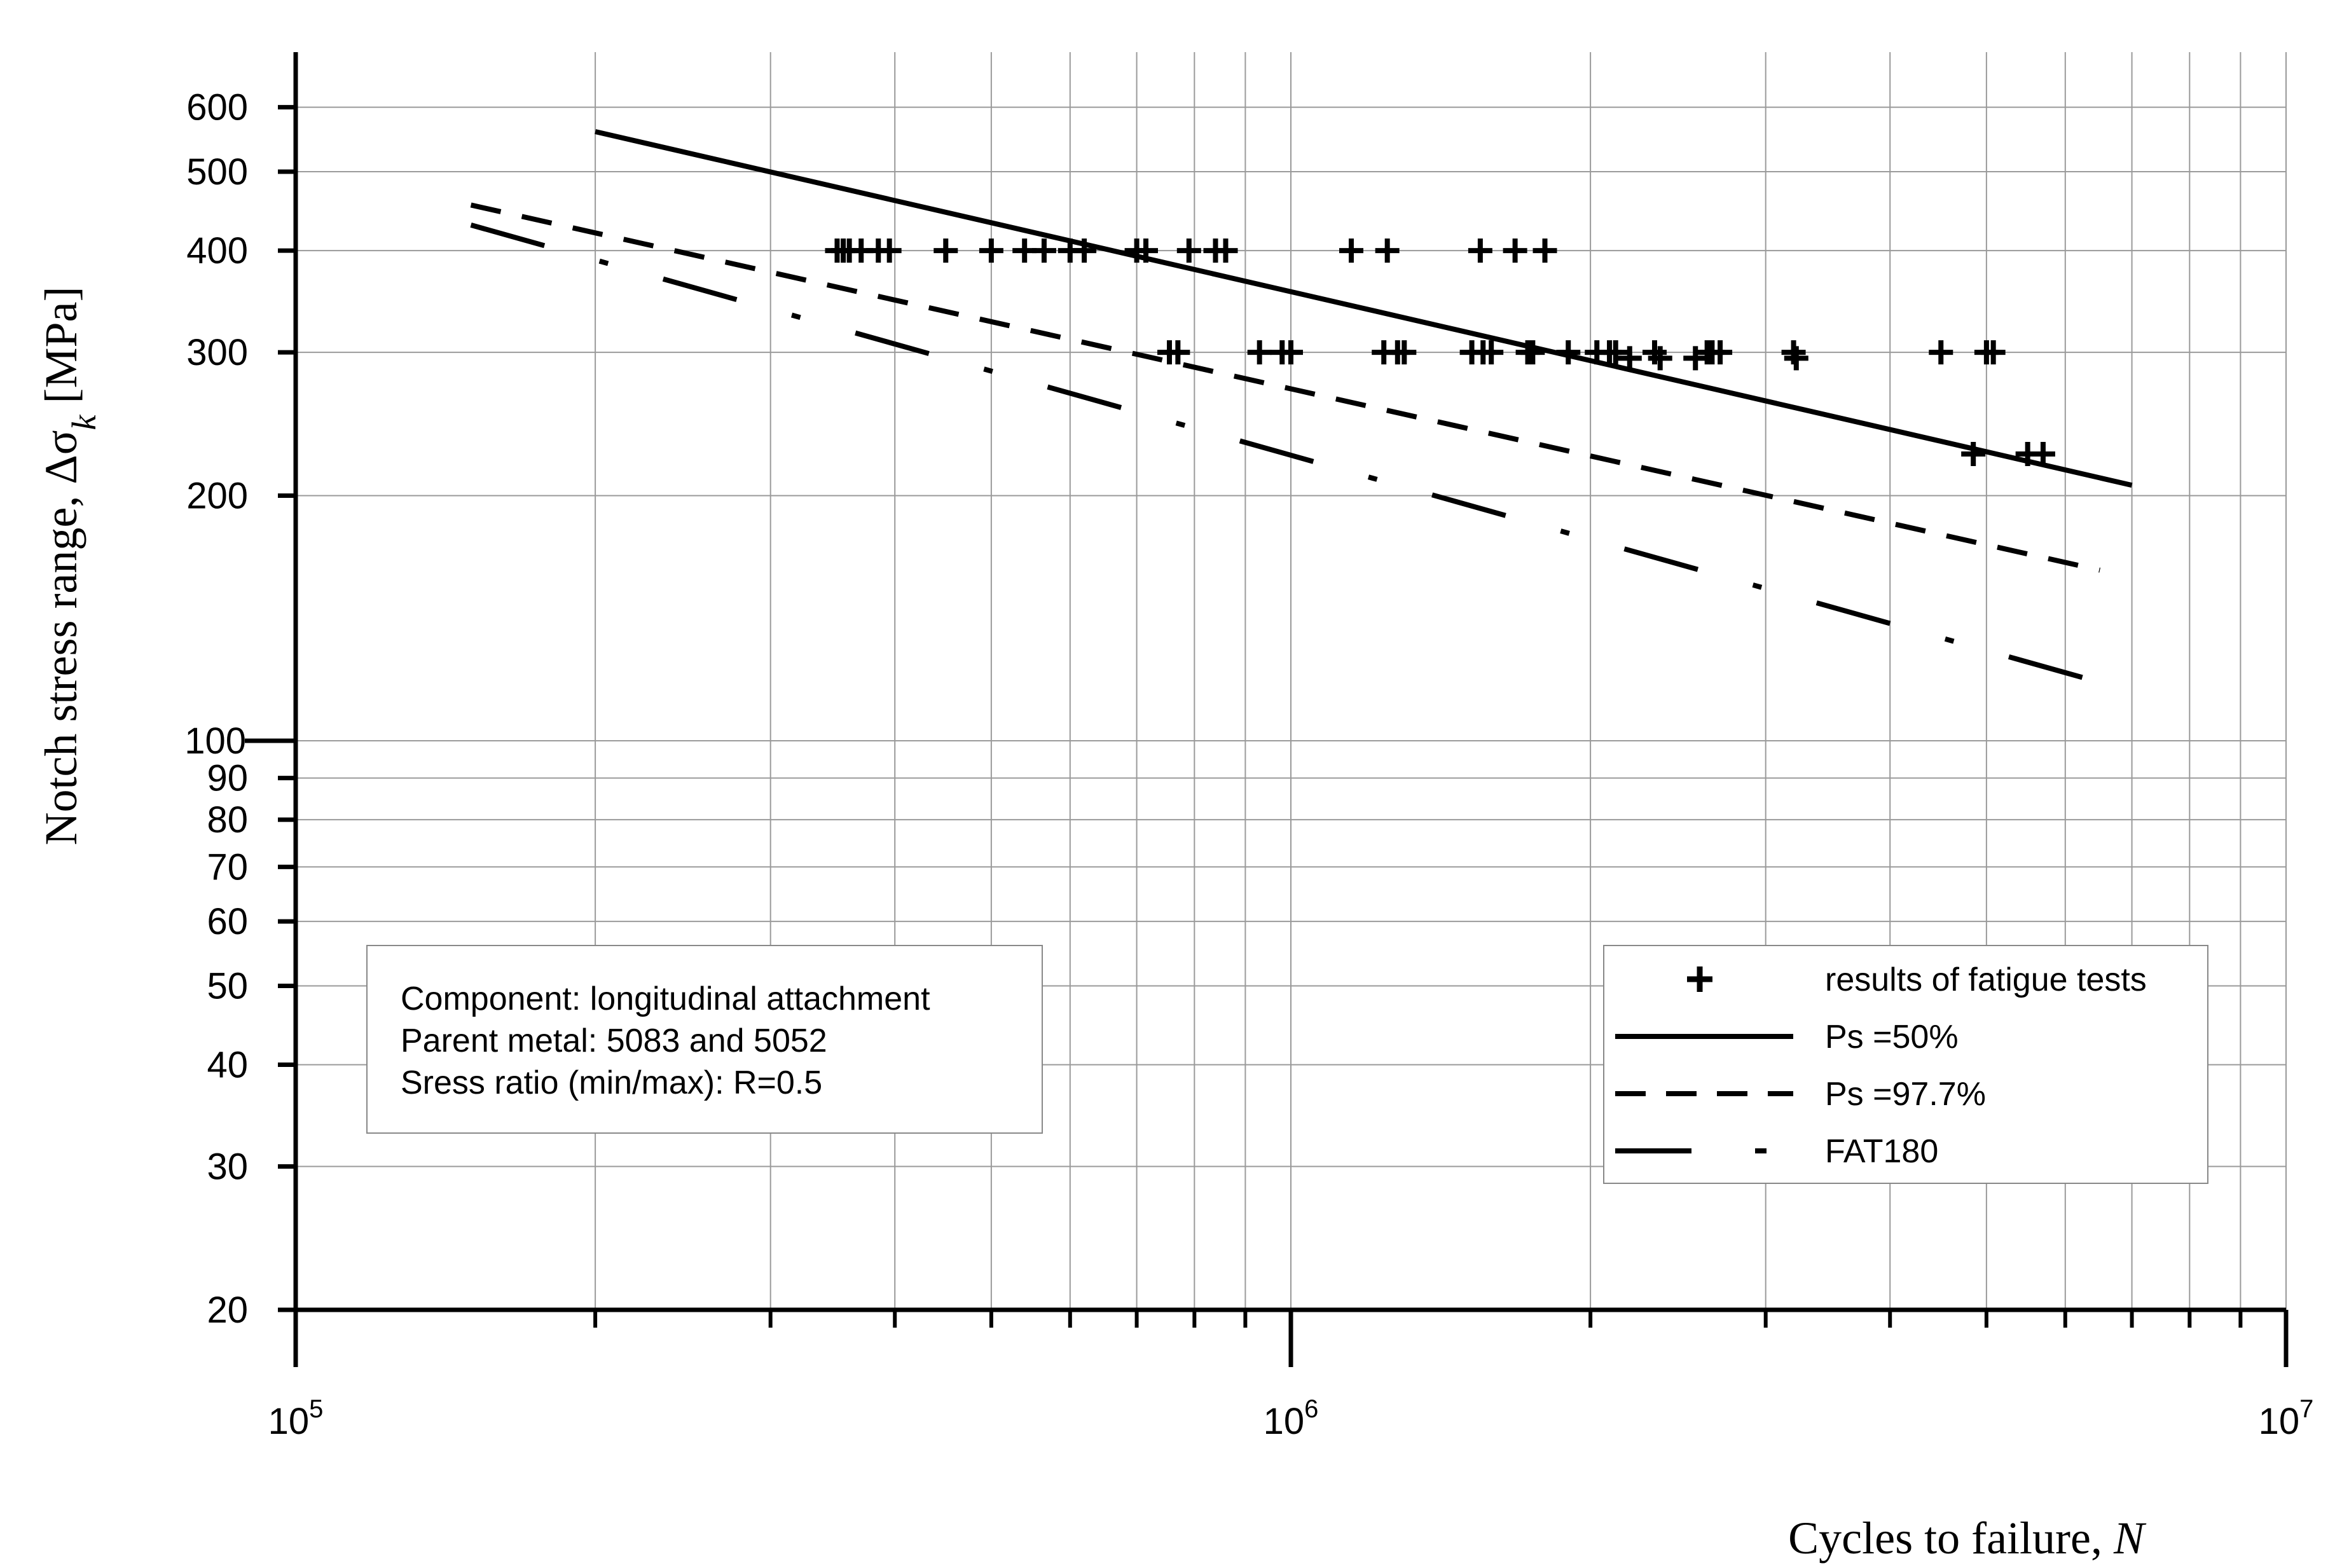 This screenshot has height=1568, width=2342. What do you see at coordinates (1881, 1151) in the screenshot?
I see `legend-label-fat180: FAT180` at bounding box center [1881, 1151].